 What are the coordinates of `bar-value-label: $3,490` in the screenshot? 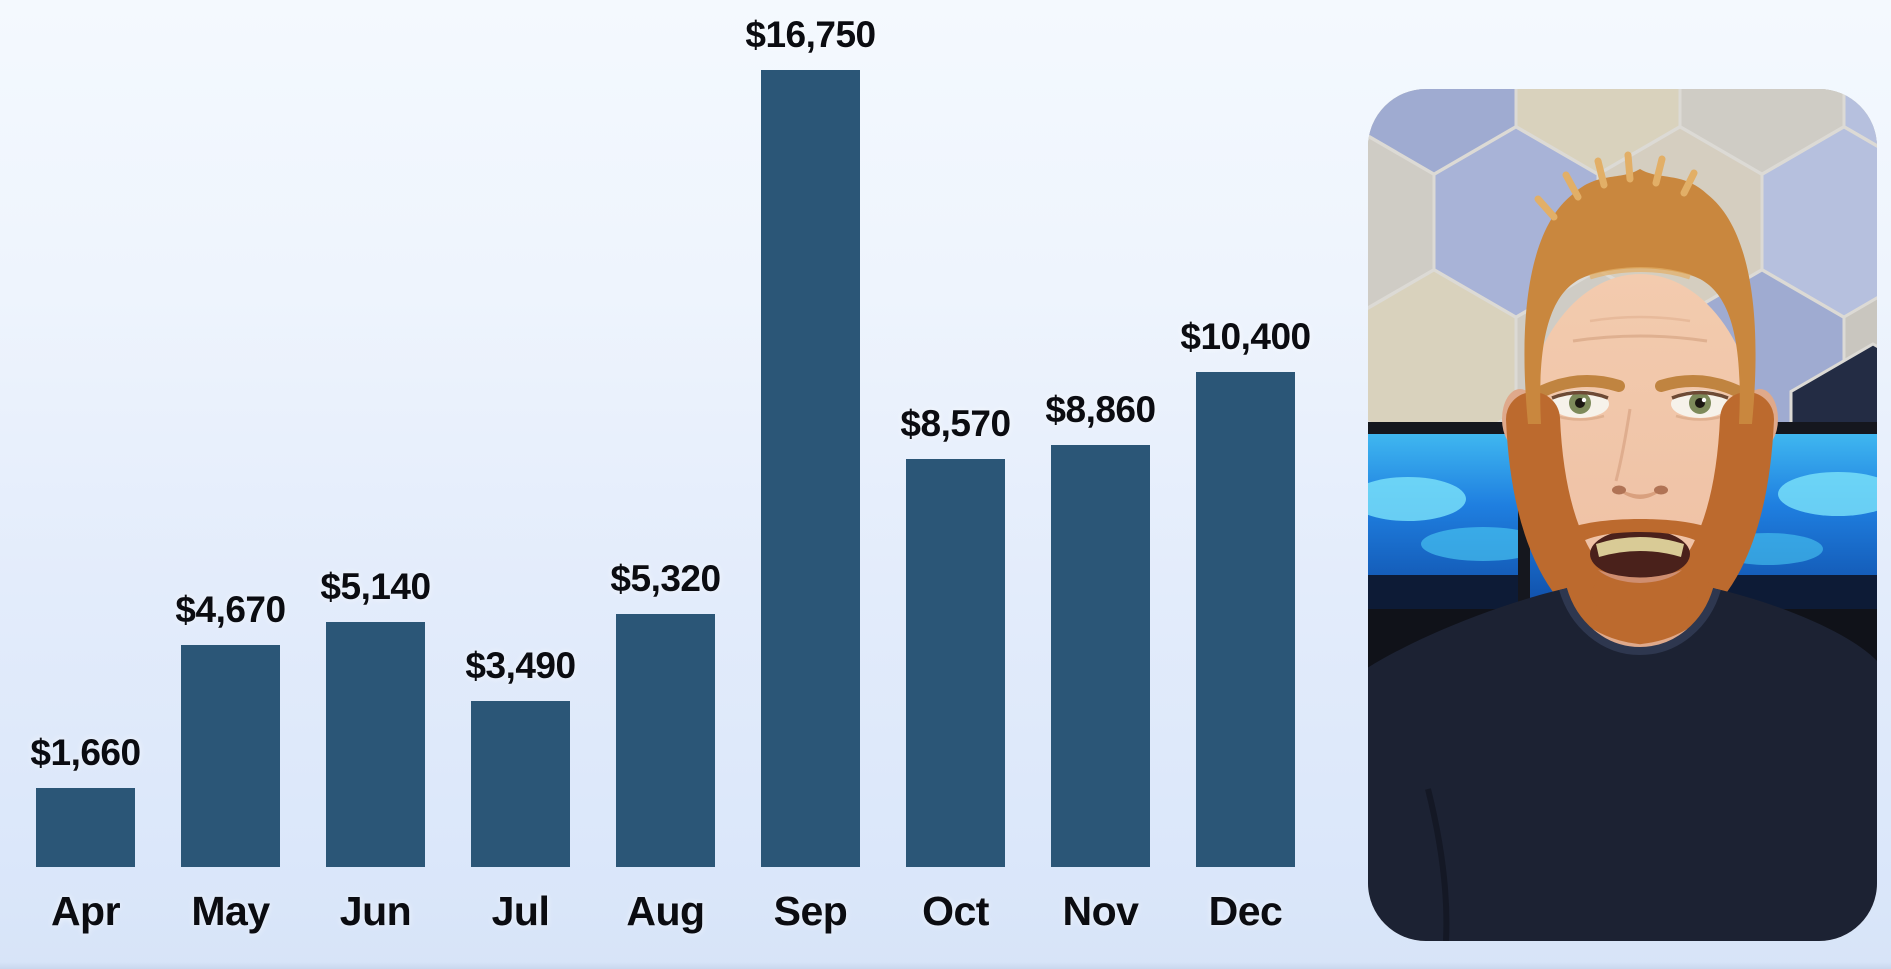 It's located at (520, 666).